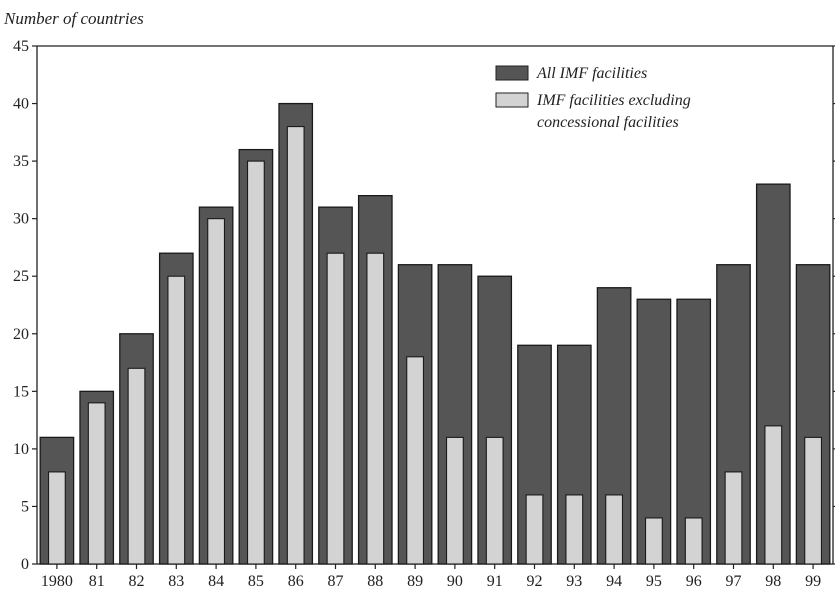 The height and width of the screenshot is (594, 835). I want to click on x-tick-label: 99, so click(813, 581).